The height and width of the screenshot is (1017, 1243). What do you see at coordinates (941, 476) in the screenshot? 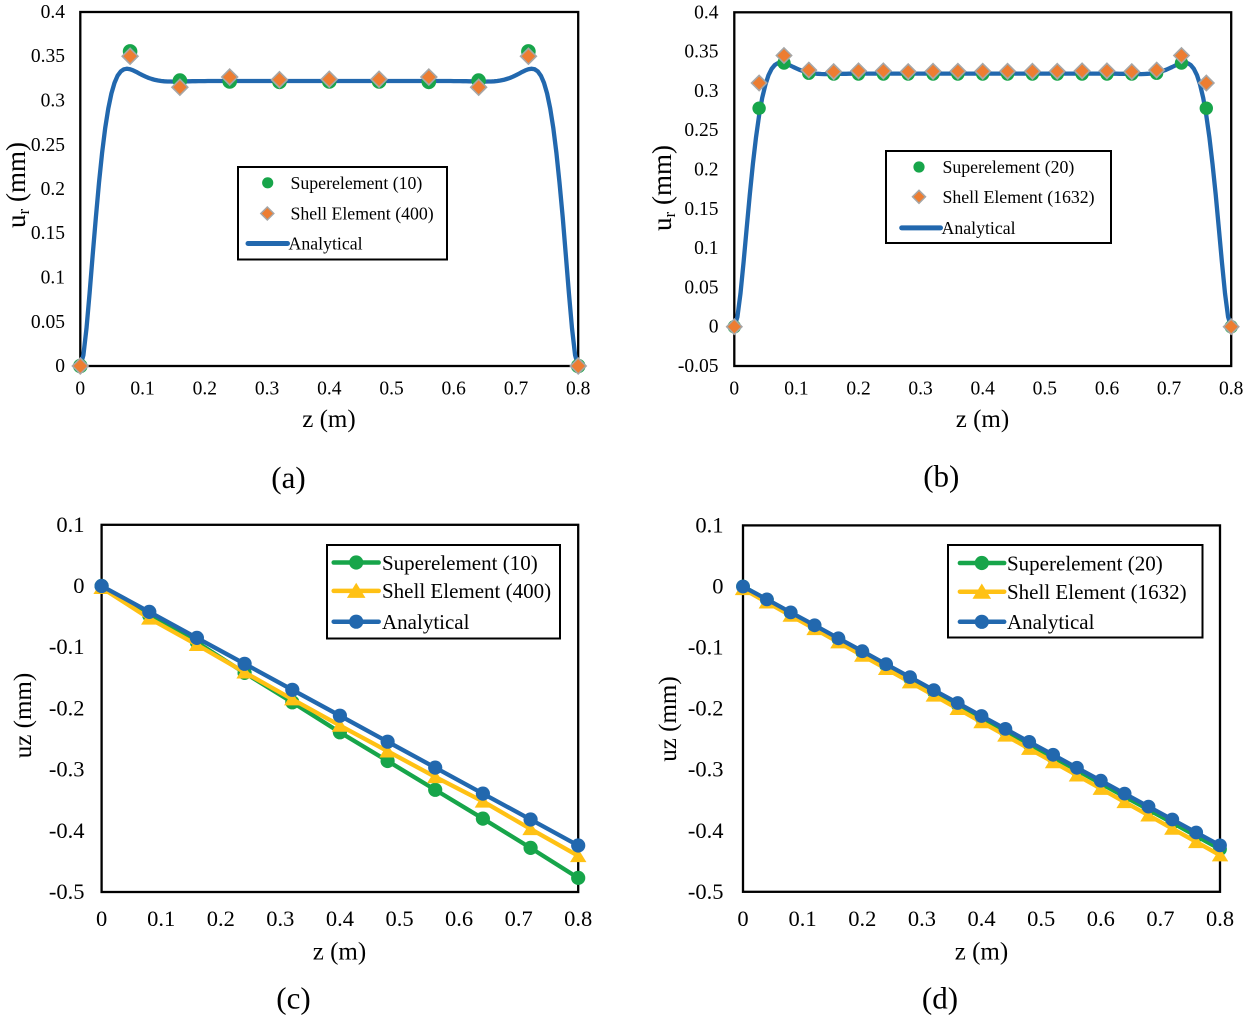
I see `svg-text: (b)` at bounding box center [941, 476].